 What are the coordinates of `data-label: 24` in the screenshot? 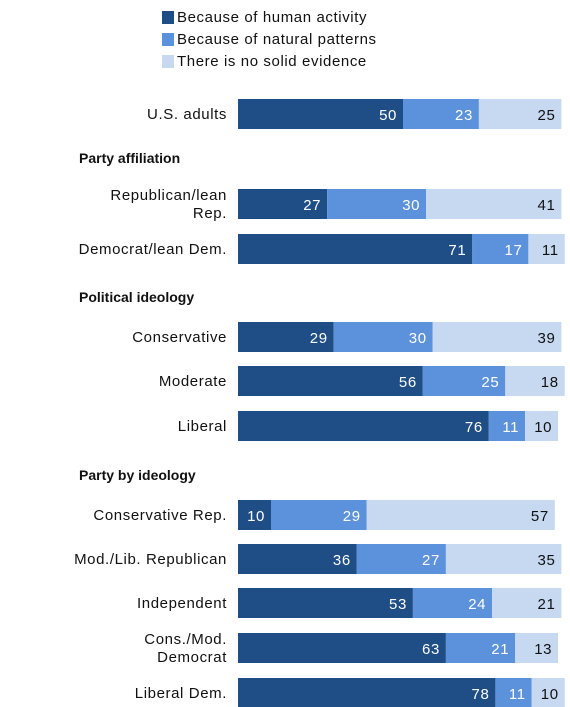 It's located at (477, 604).